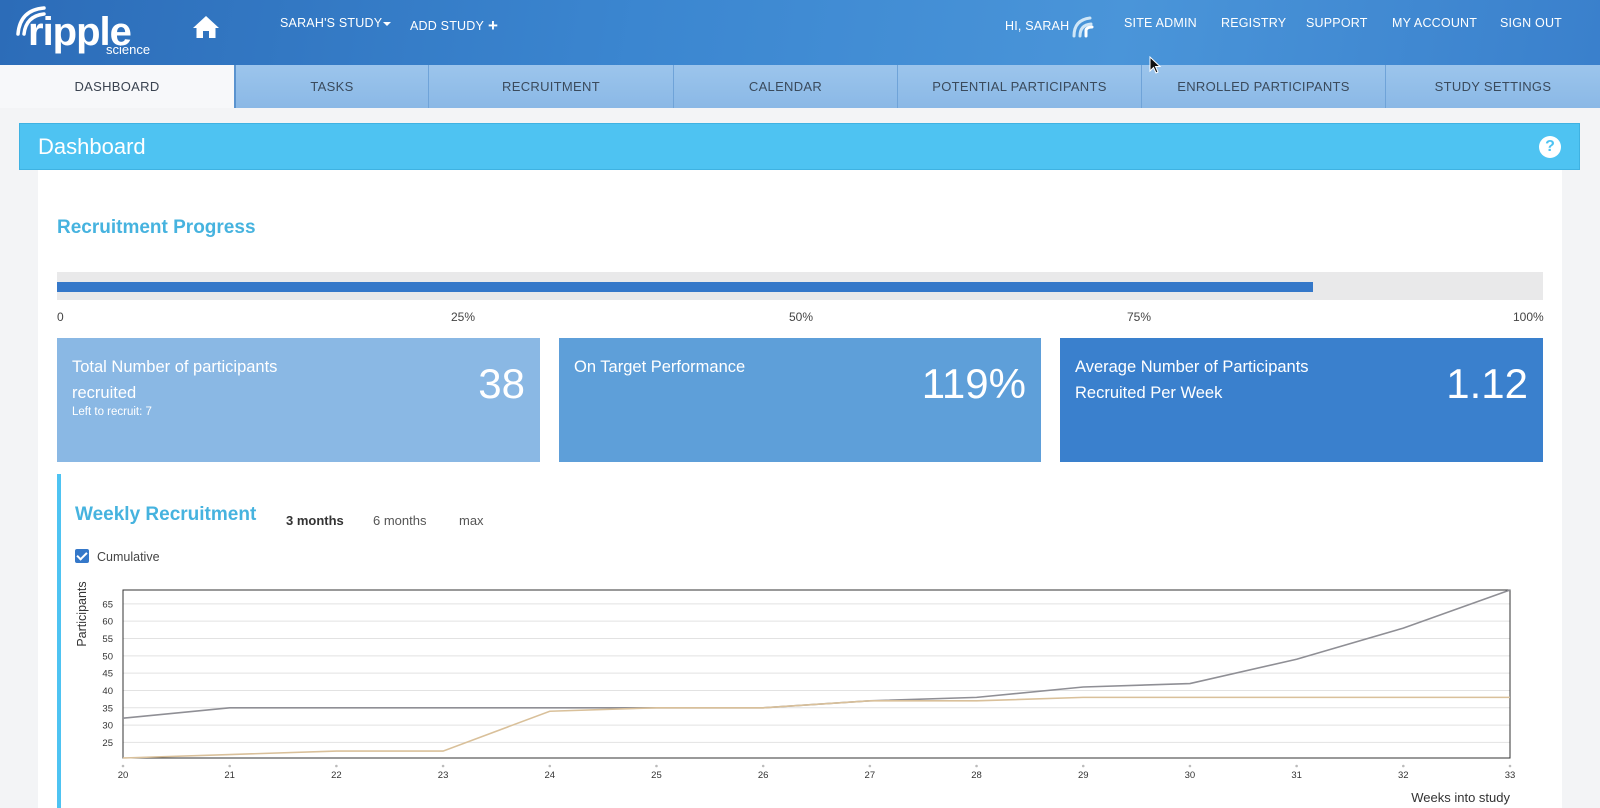 Image resolution: width=1600 pixels, height=808 pixels. Describe the element at coordinates (1403, 775) in the screenshot. I see `x-tick-label: 32` at that location.